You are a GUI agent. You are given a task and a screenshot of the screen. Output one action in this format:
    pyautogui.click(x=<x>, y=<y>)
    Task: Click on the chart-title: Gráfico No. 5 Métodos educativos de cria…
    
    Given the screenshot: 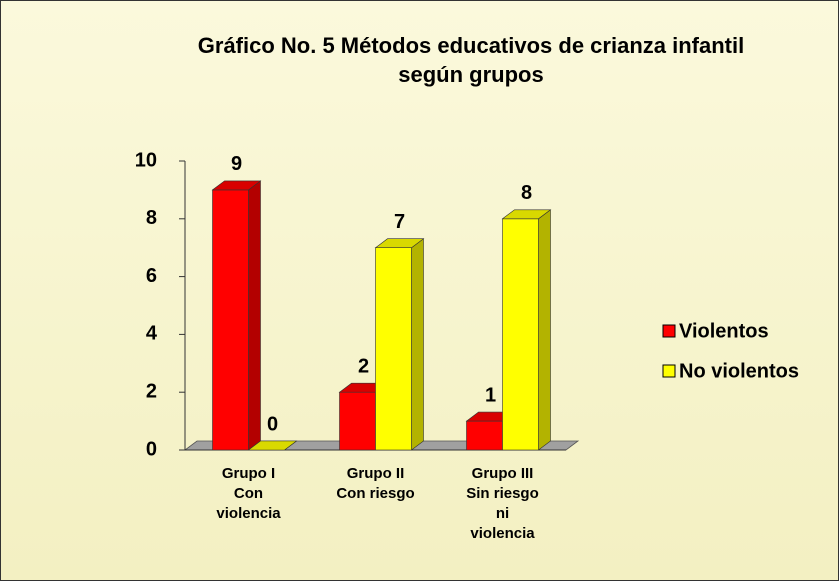 What is the action you would take?
    pyautogui.click(x=471, y=60)
    